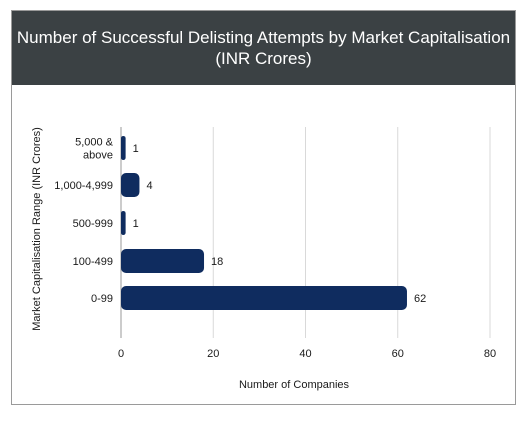 The image size is (532, 421). What do you see at coordinates (398, 354) in the screenshot?
I see `x-tick-label: 60` at bounding box center [398, 354].